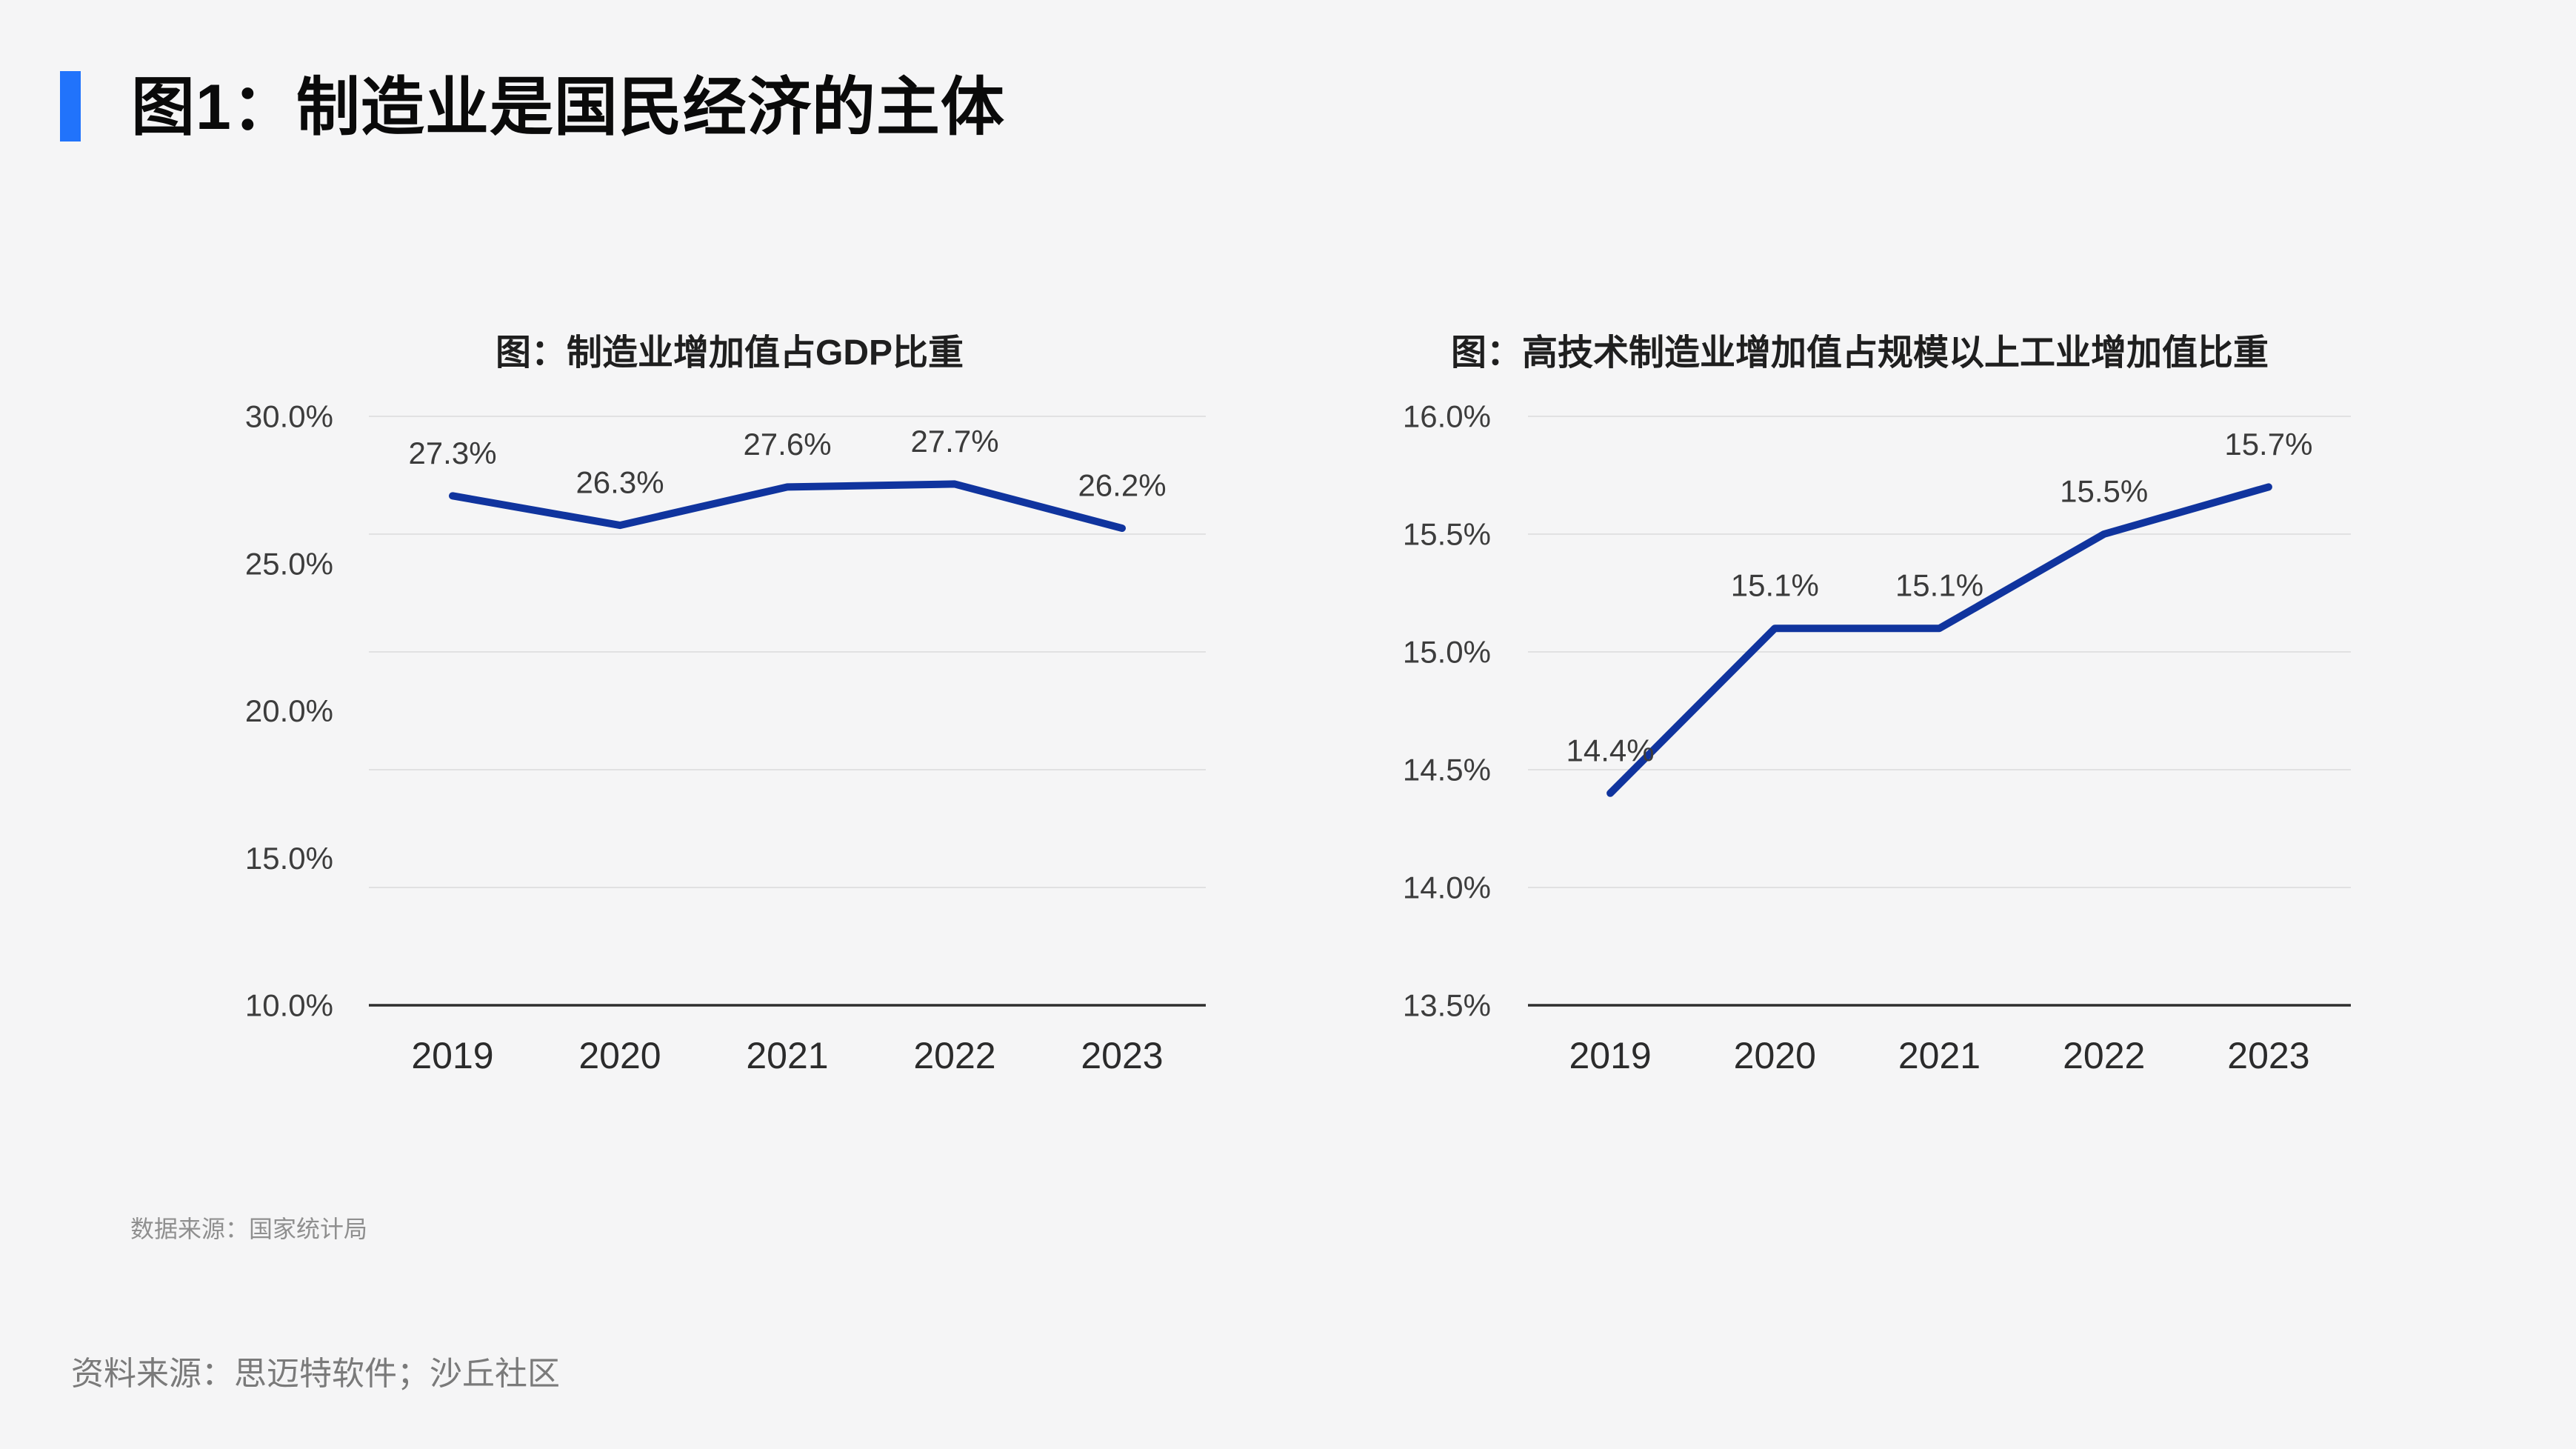 Image resolution: width=2576 pixels, height=1449 pixels. What do you see at coordinates (289, 711) in the screenshot?
I see `y-axis-tick-label: 20.0%` at bounding box center [289, 711].